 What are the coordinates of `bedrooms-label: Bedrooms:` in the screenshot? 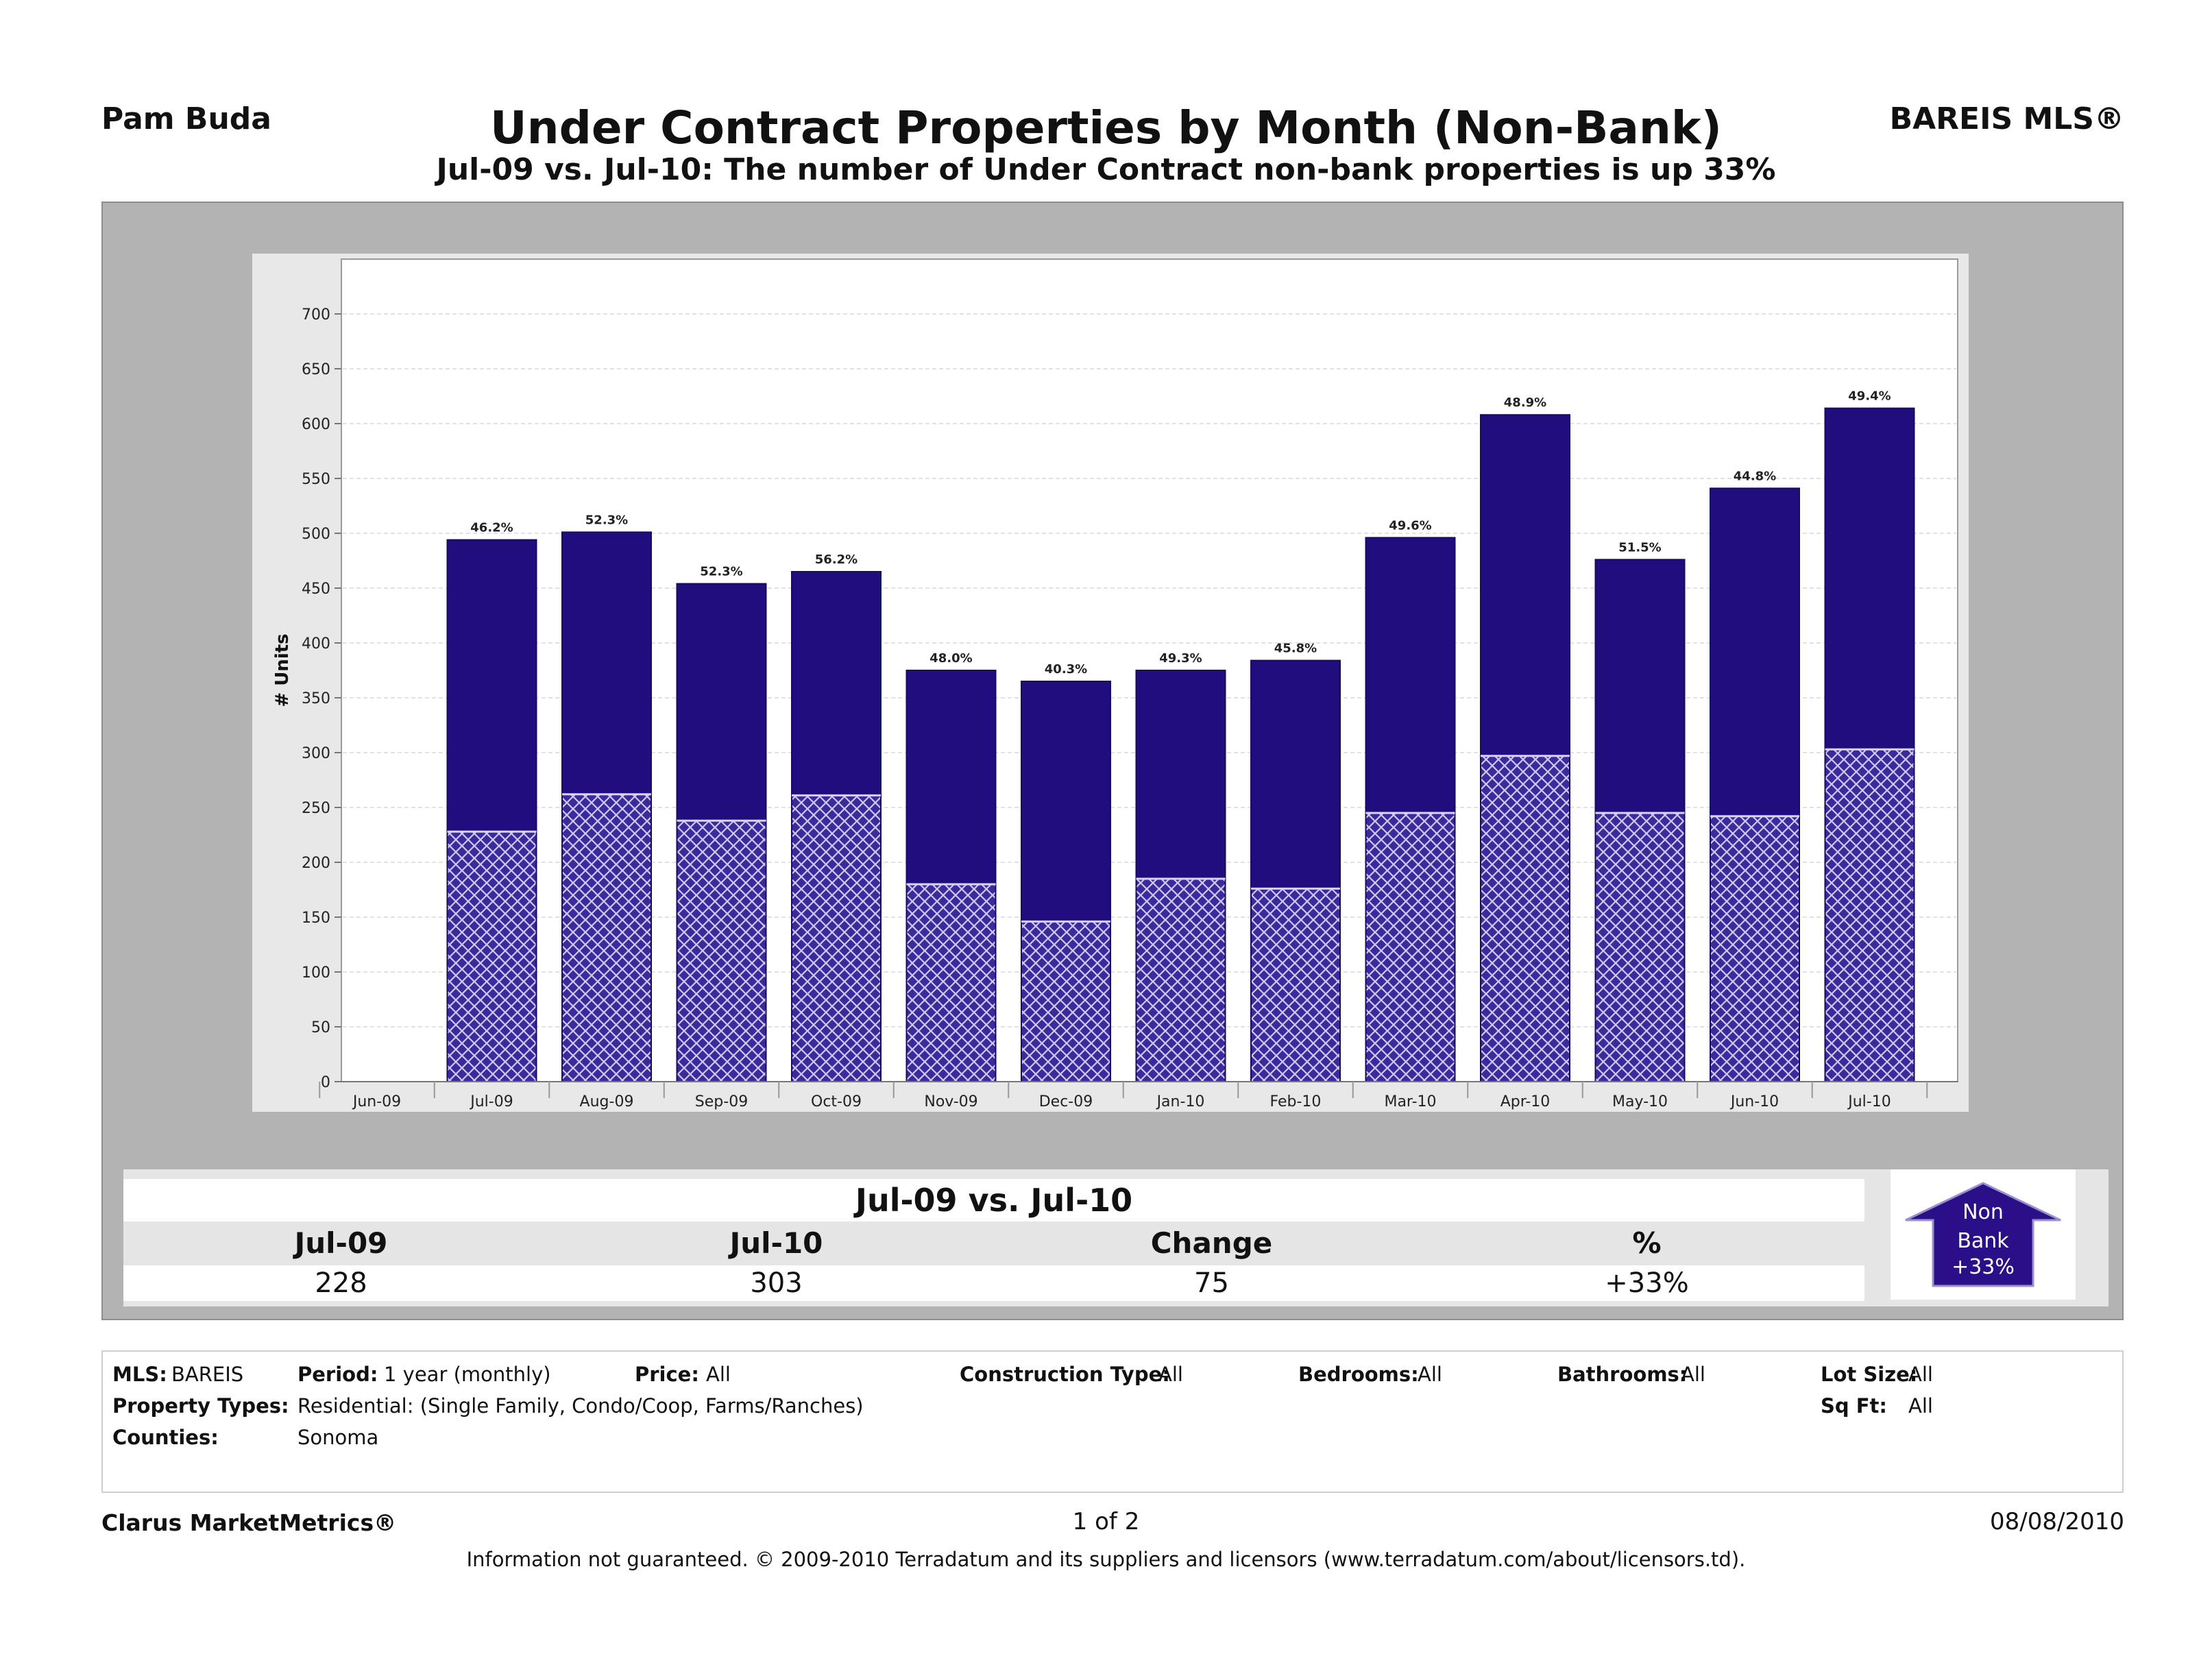 It's located at (1358, 1374).